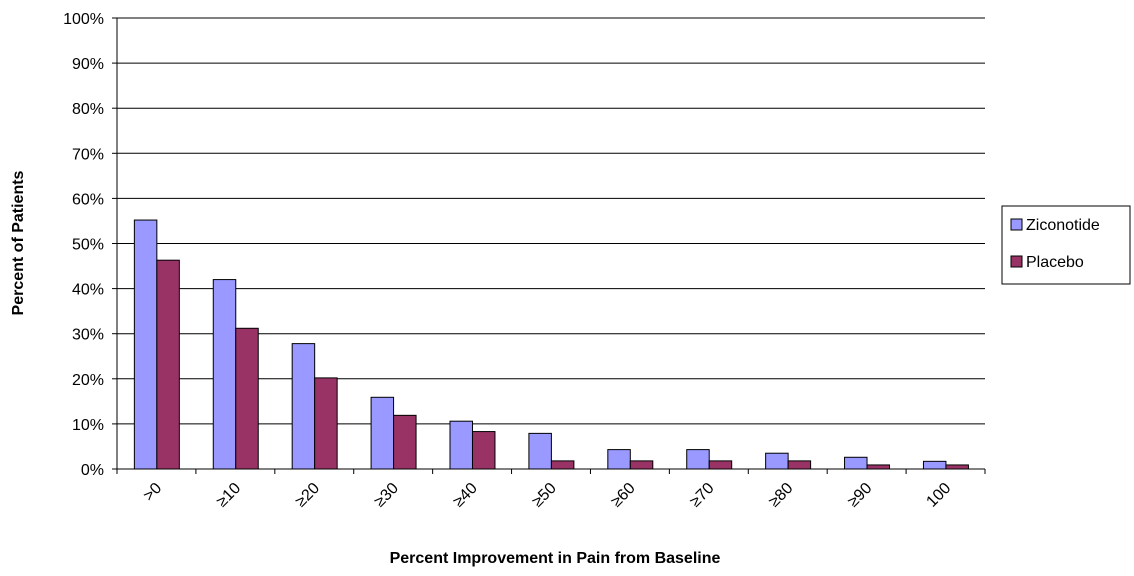 This screenshot has width=1134, height=576. What do you see at coordinates (1063, 225) in the screenshot?
I see `legend-label-ziconotide: Ziconotide` at bounding box center [1063, 225].